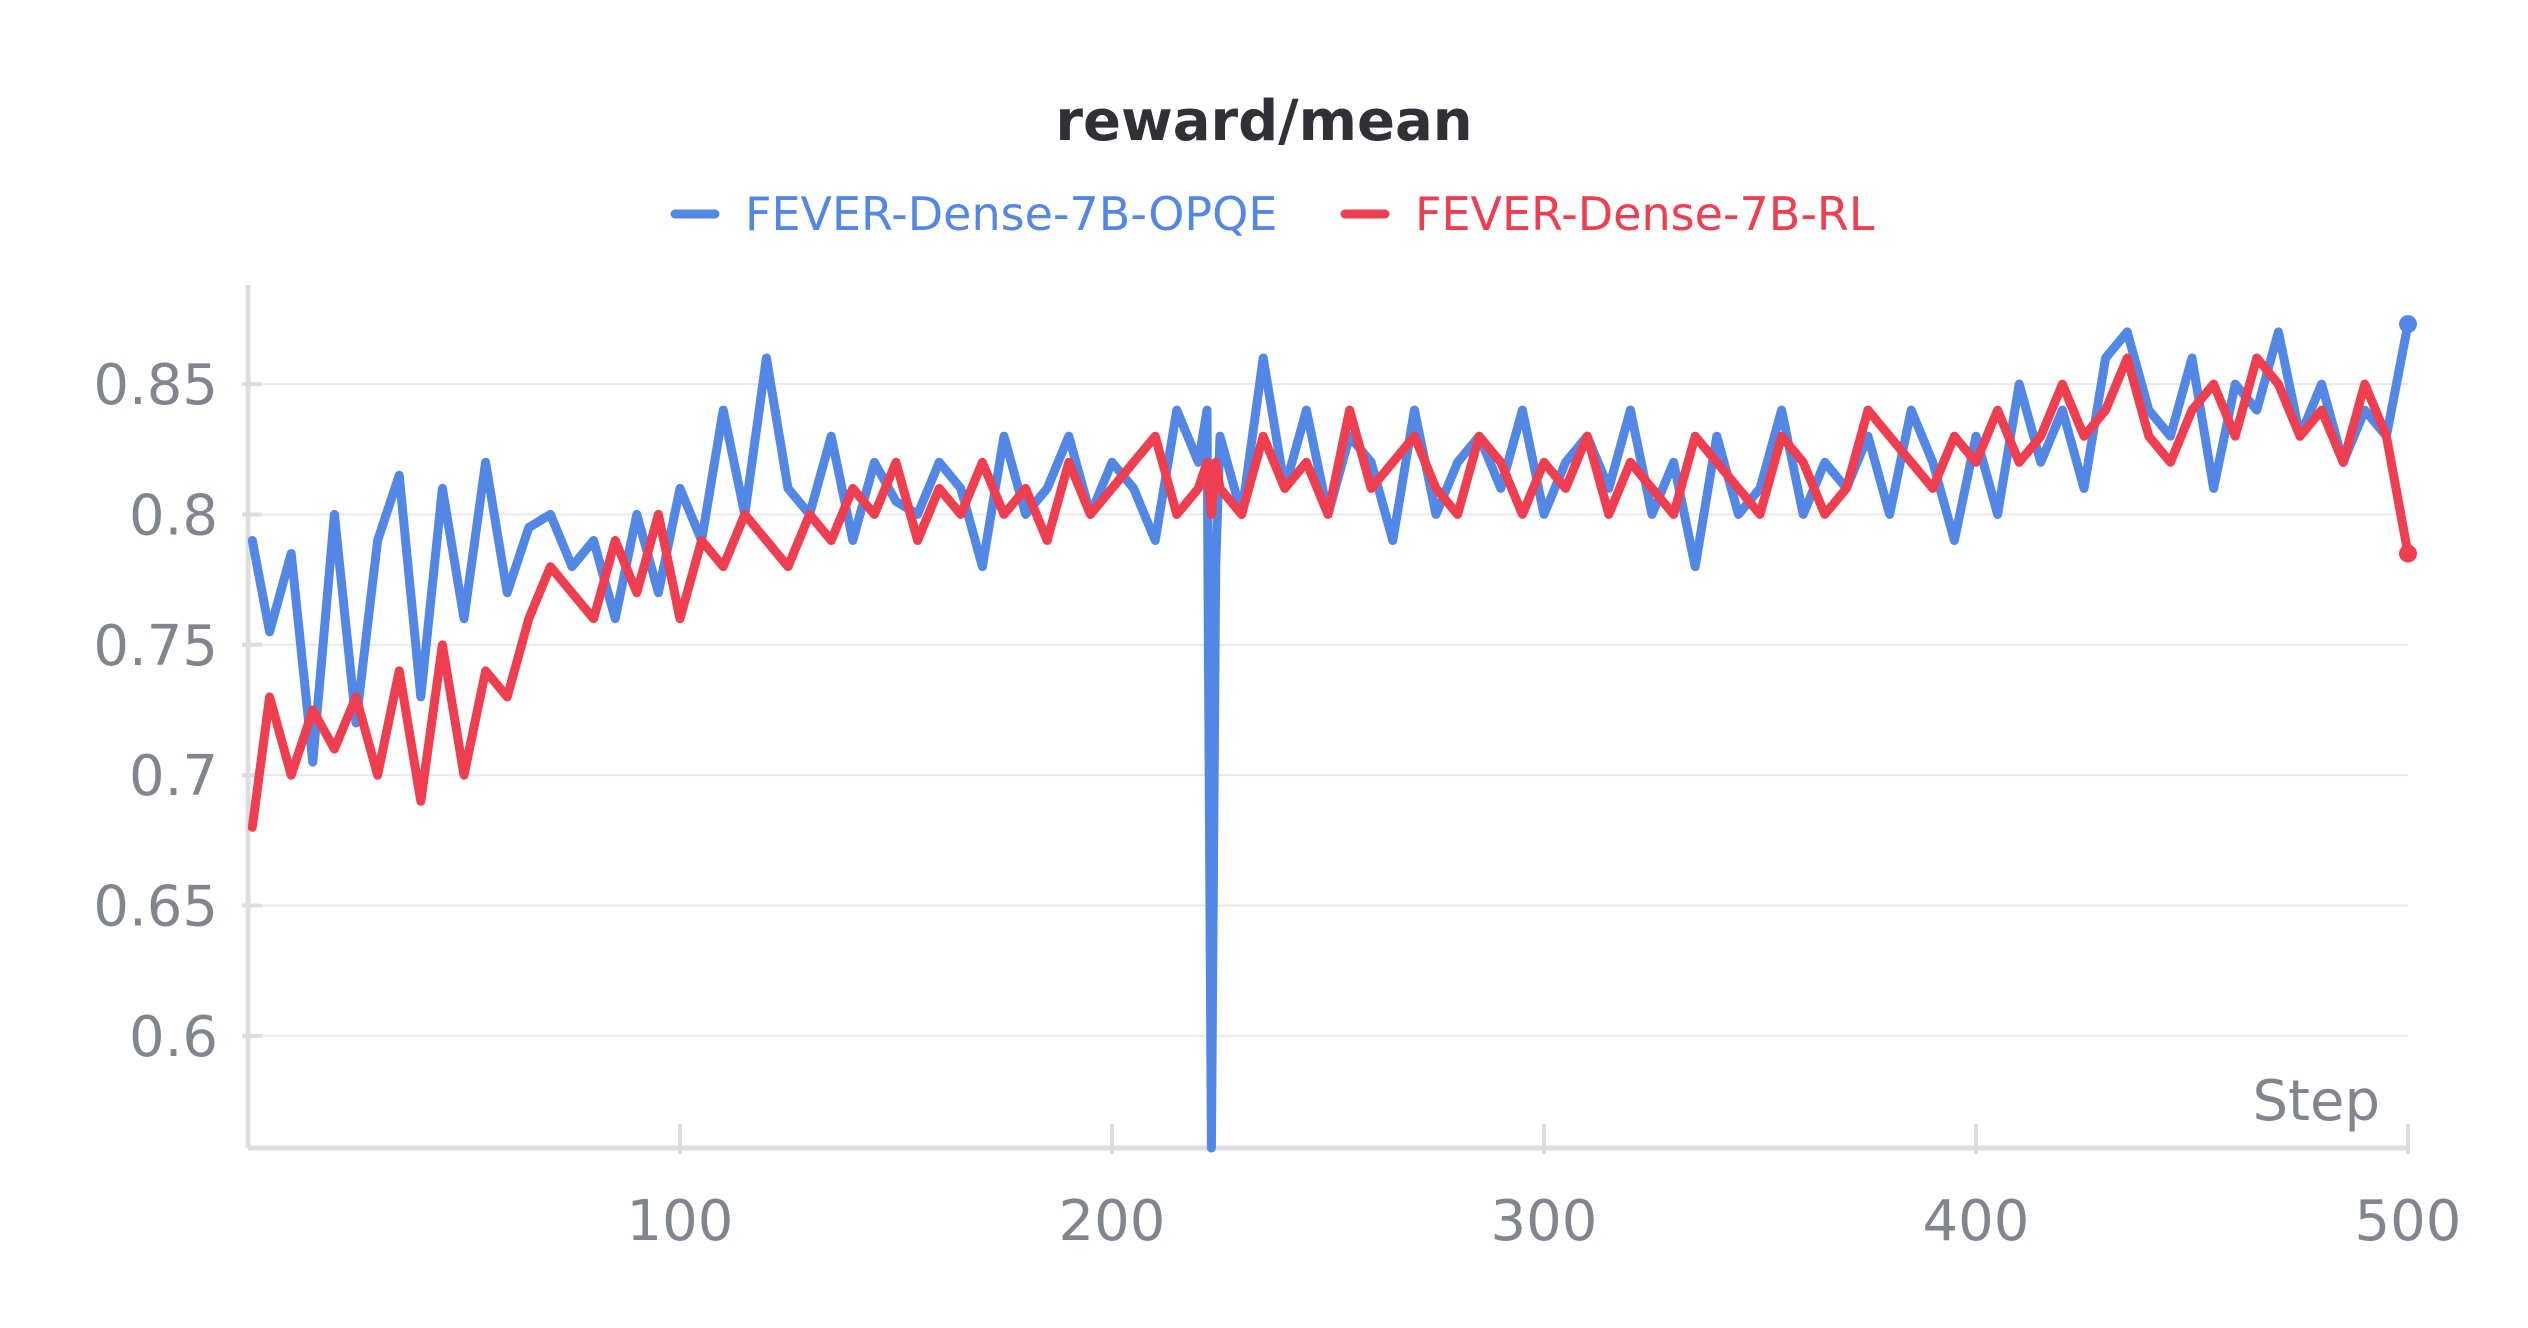  Describe the element at coordinates (1112, 1221) in the screenshot. I see `x-tick-label: 200` at that location.